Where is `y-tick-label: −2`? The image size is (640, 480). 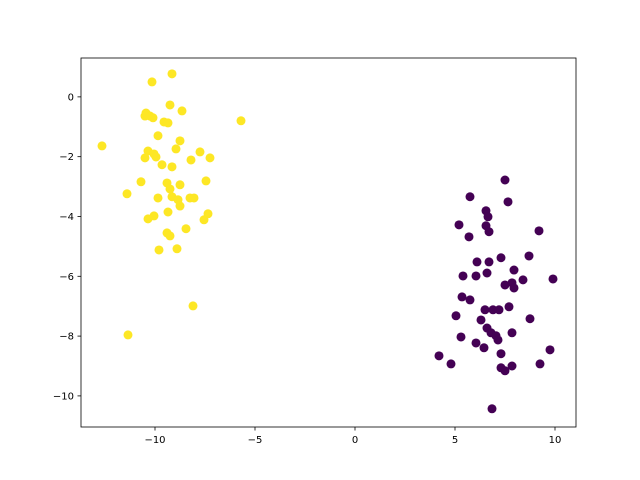
y-tick-label: −2 is located at coordinates (66, 157).